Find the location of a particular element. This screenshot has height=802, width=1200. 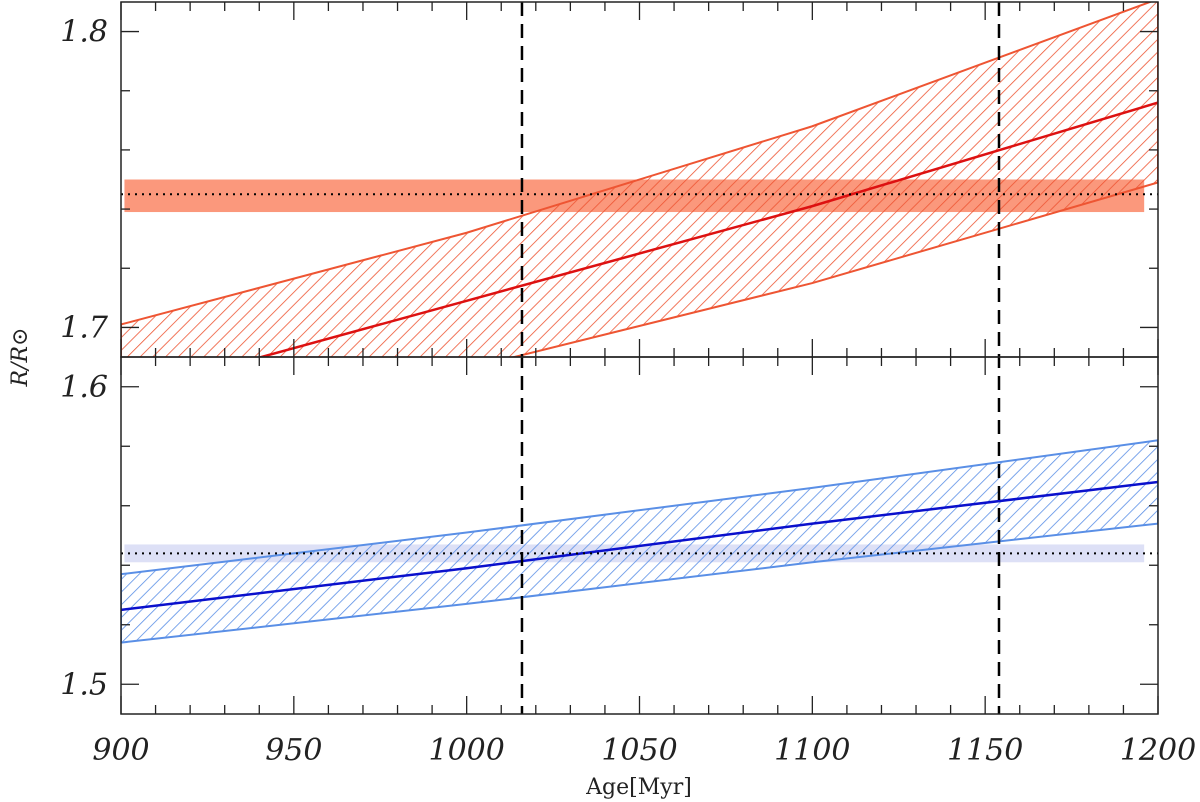

y-tick-label: 1.8 is located at coordinates (84, 32).